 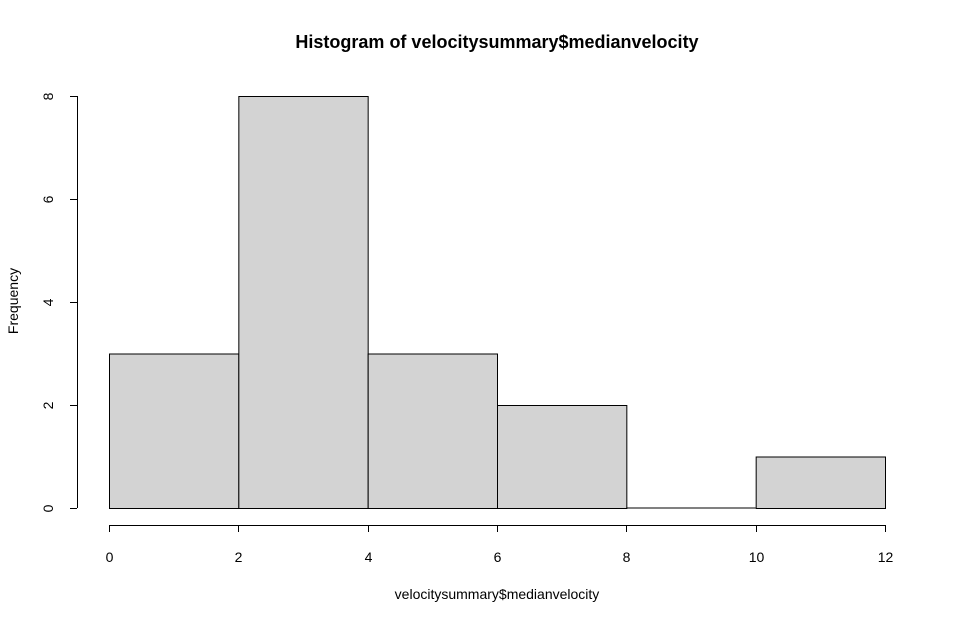 I want to click on y-axis: 0 2 4 6 8, so click(x=59, y=302).